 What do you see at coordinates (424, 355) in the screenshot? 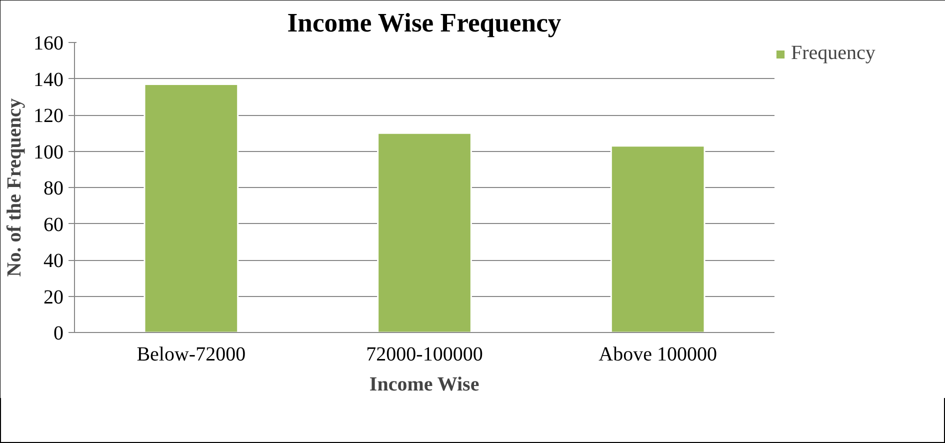
I see `x-tick-label: 72000-100000` at bounding box center [424, 355].